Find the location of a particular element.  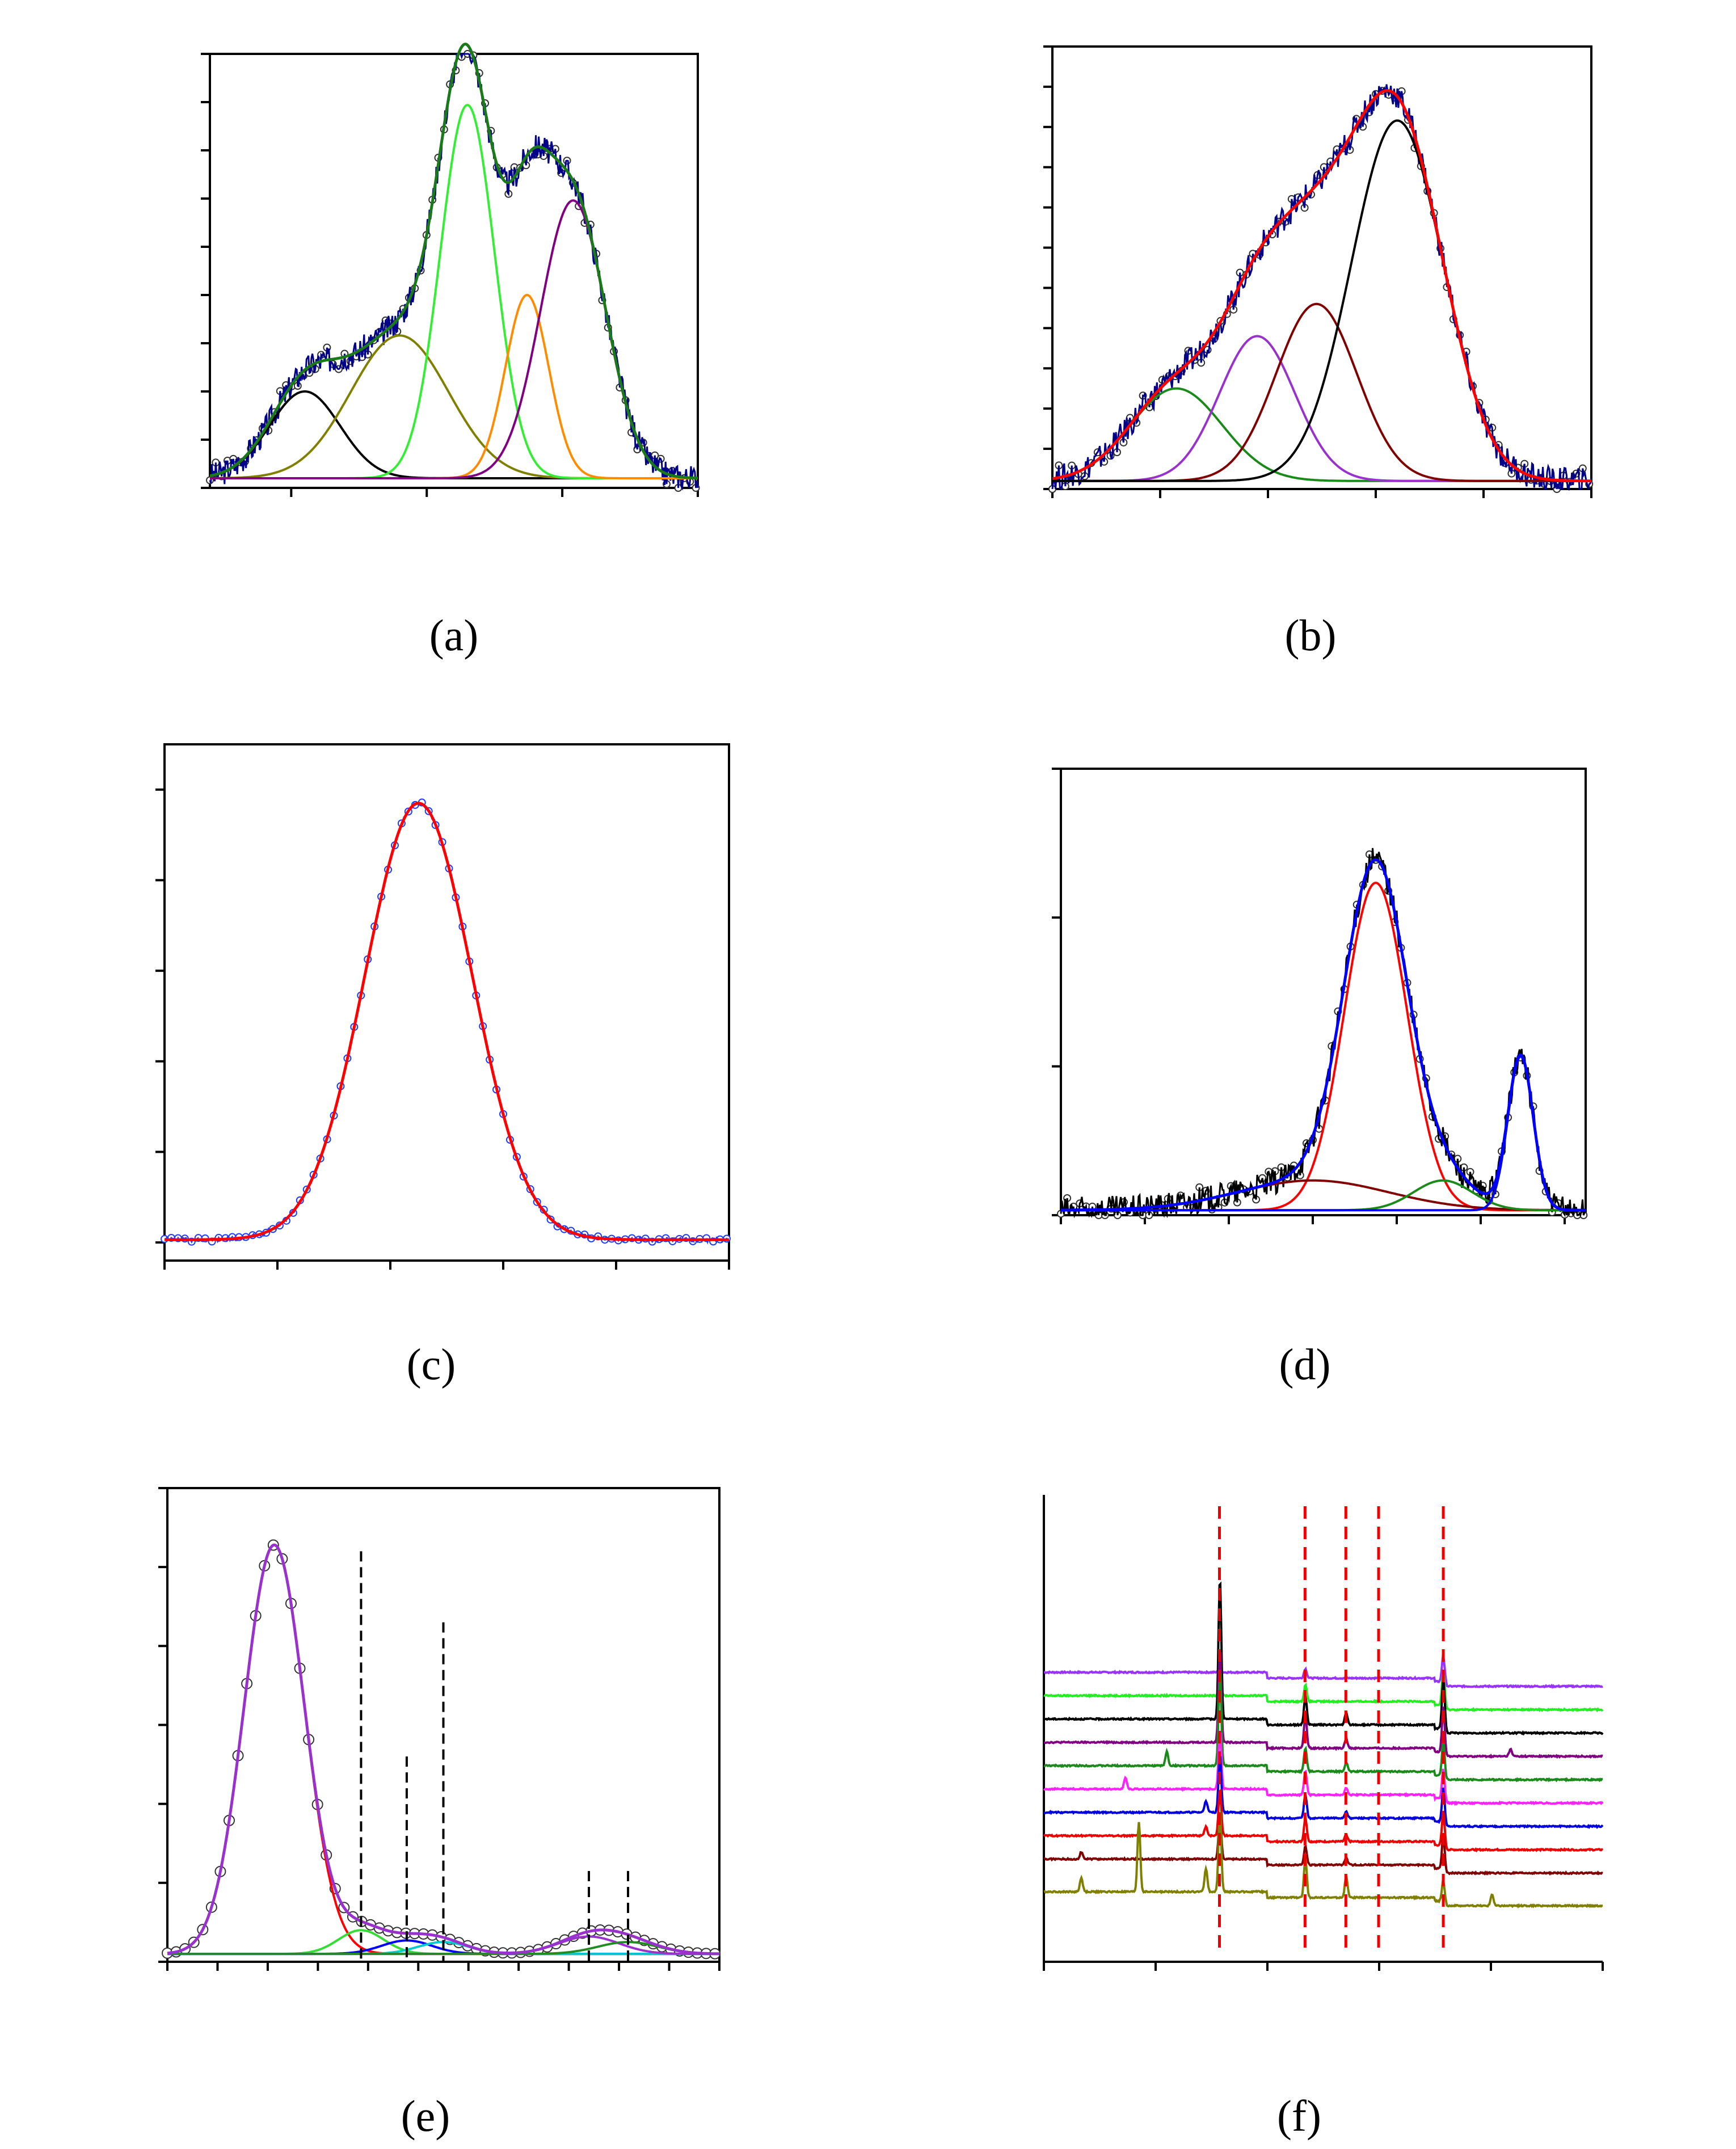

sublabel-d: (d) is located at coordinates (1305, 1364).